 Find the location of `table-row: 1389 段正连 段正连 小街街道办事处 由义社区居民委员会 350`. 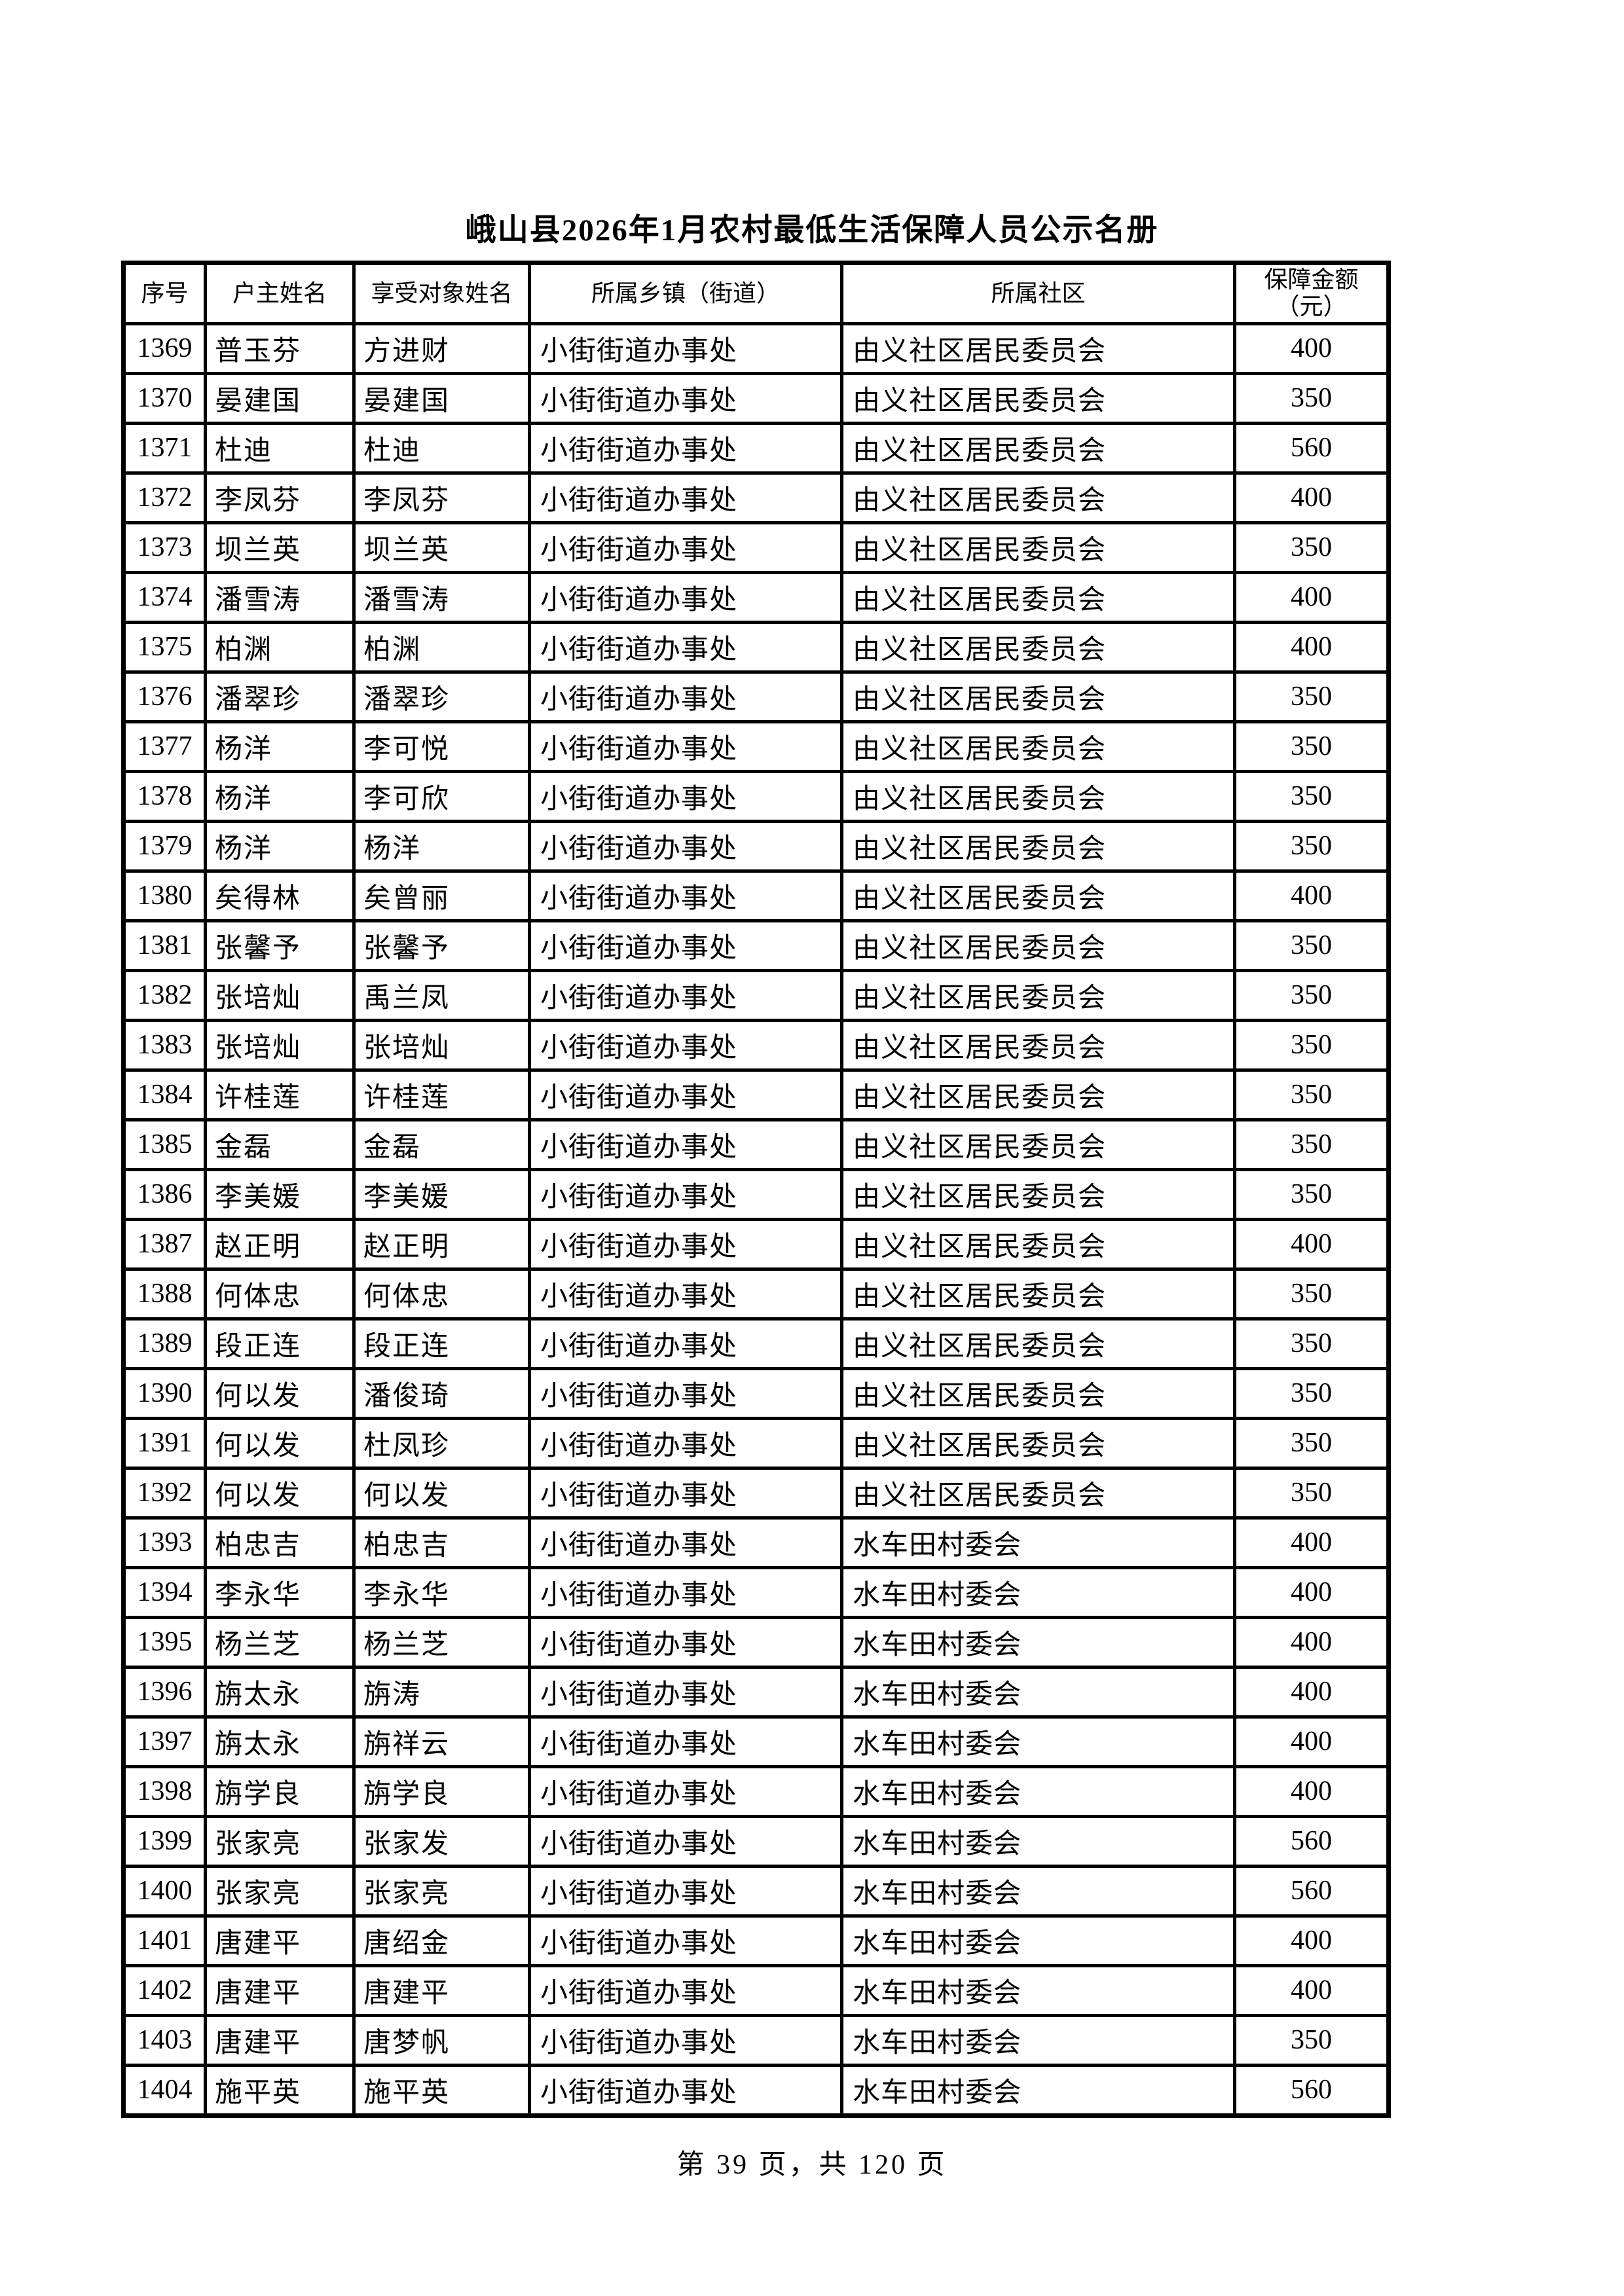

table-row: 1389 段正连 段正连 小街街道办事处 由义社区居民委员会 350 is located at coordinates (756, 1343).